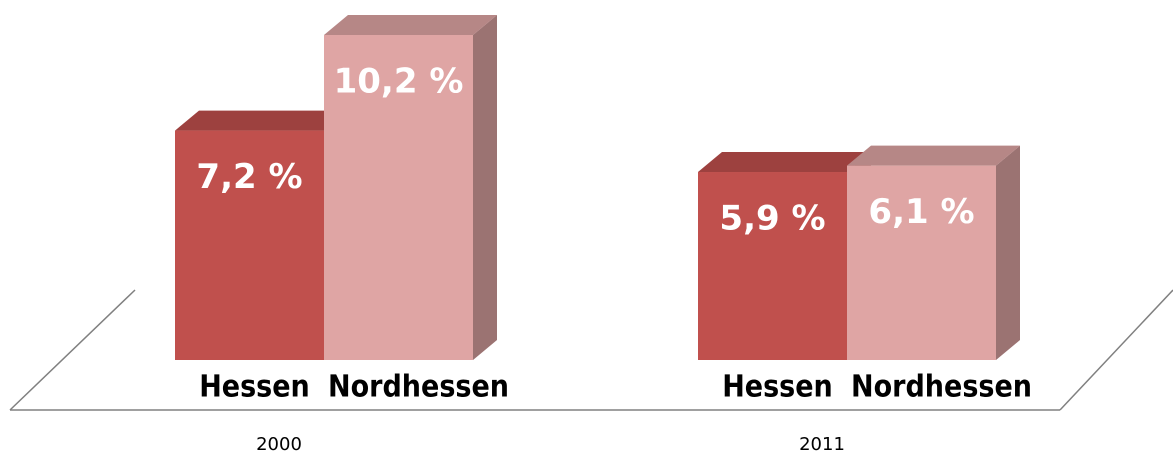  Describe the element at coordinates (279, 444) in the screenshot. I see `category-label: 2000` at that location.